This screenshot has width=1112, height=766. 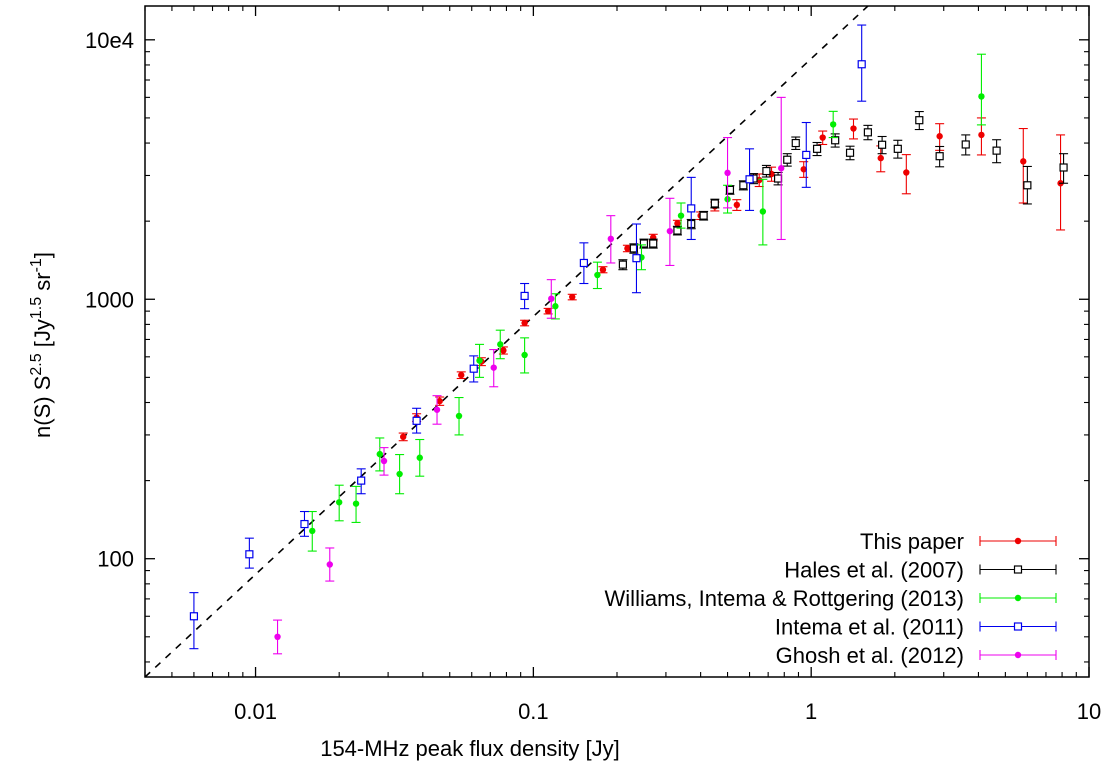 What do you see at coordinates (109, 40) in the screenshot?
I see `y-tick-label: 10e4` at bounding box center [109, 40].